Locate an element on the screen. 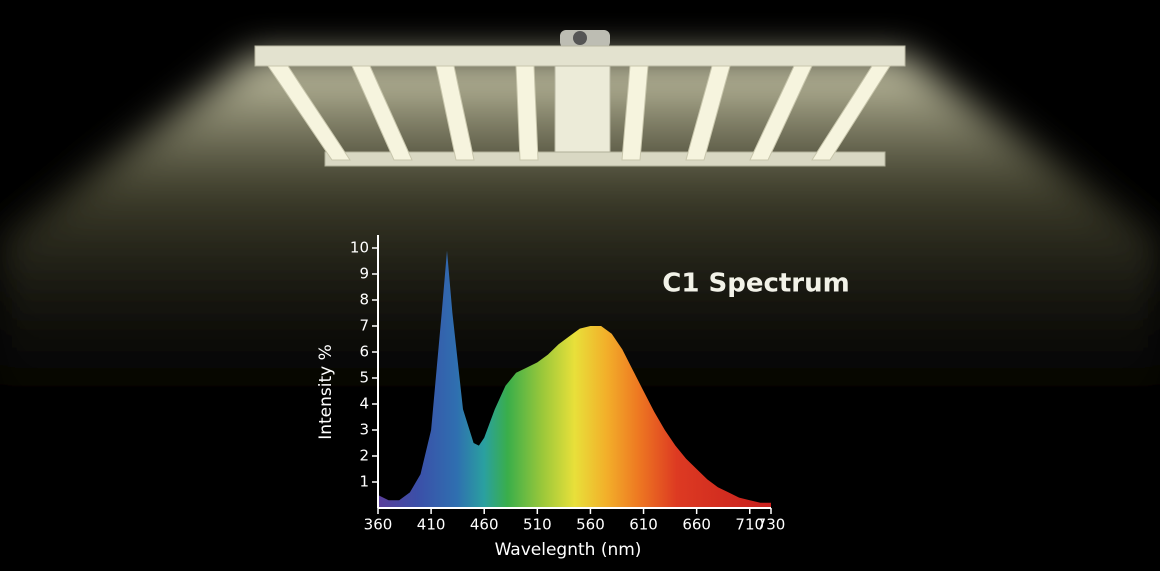  y-axis-title: Intensity % is located at coordinates (326, 392).